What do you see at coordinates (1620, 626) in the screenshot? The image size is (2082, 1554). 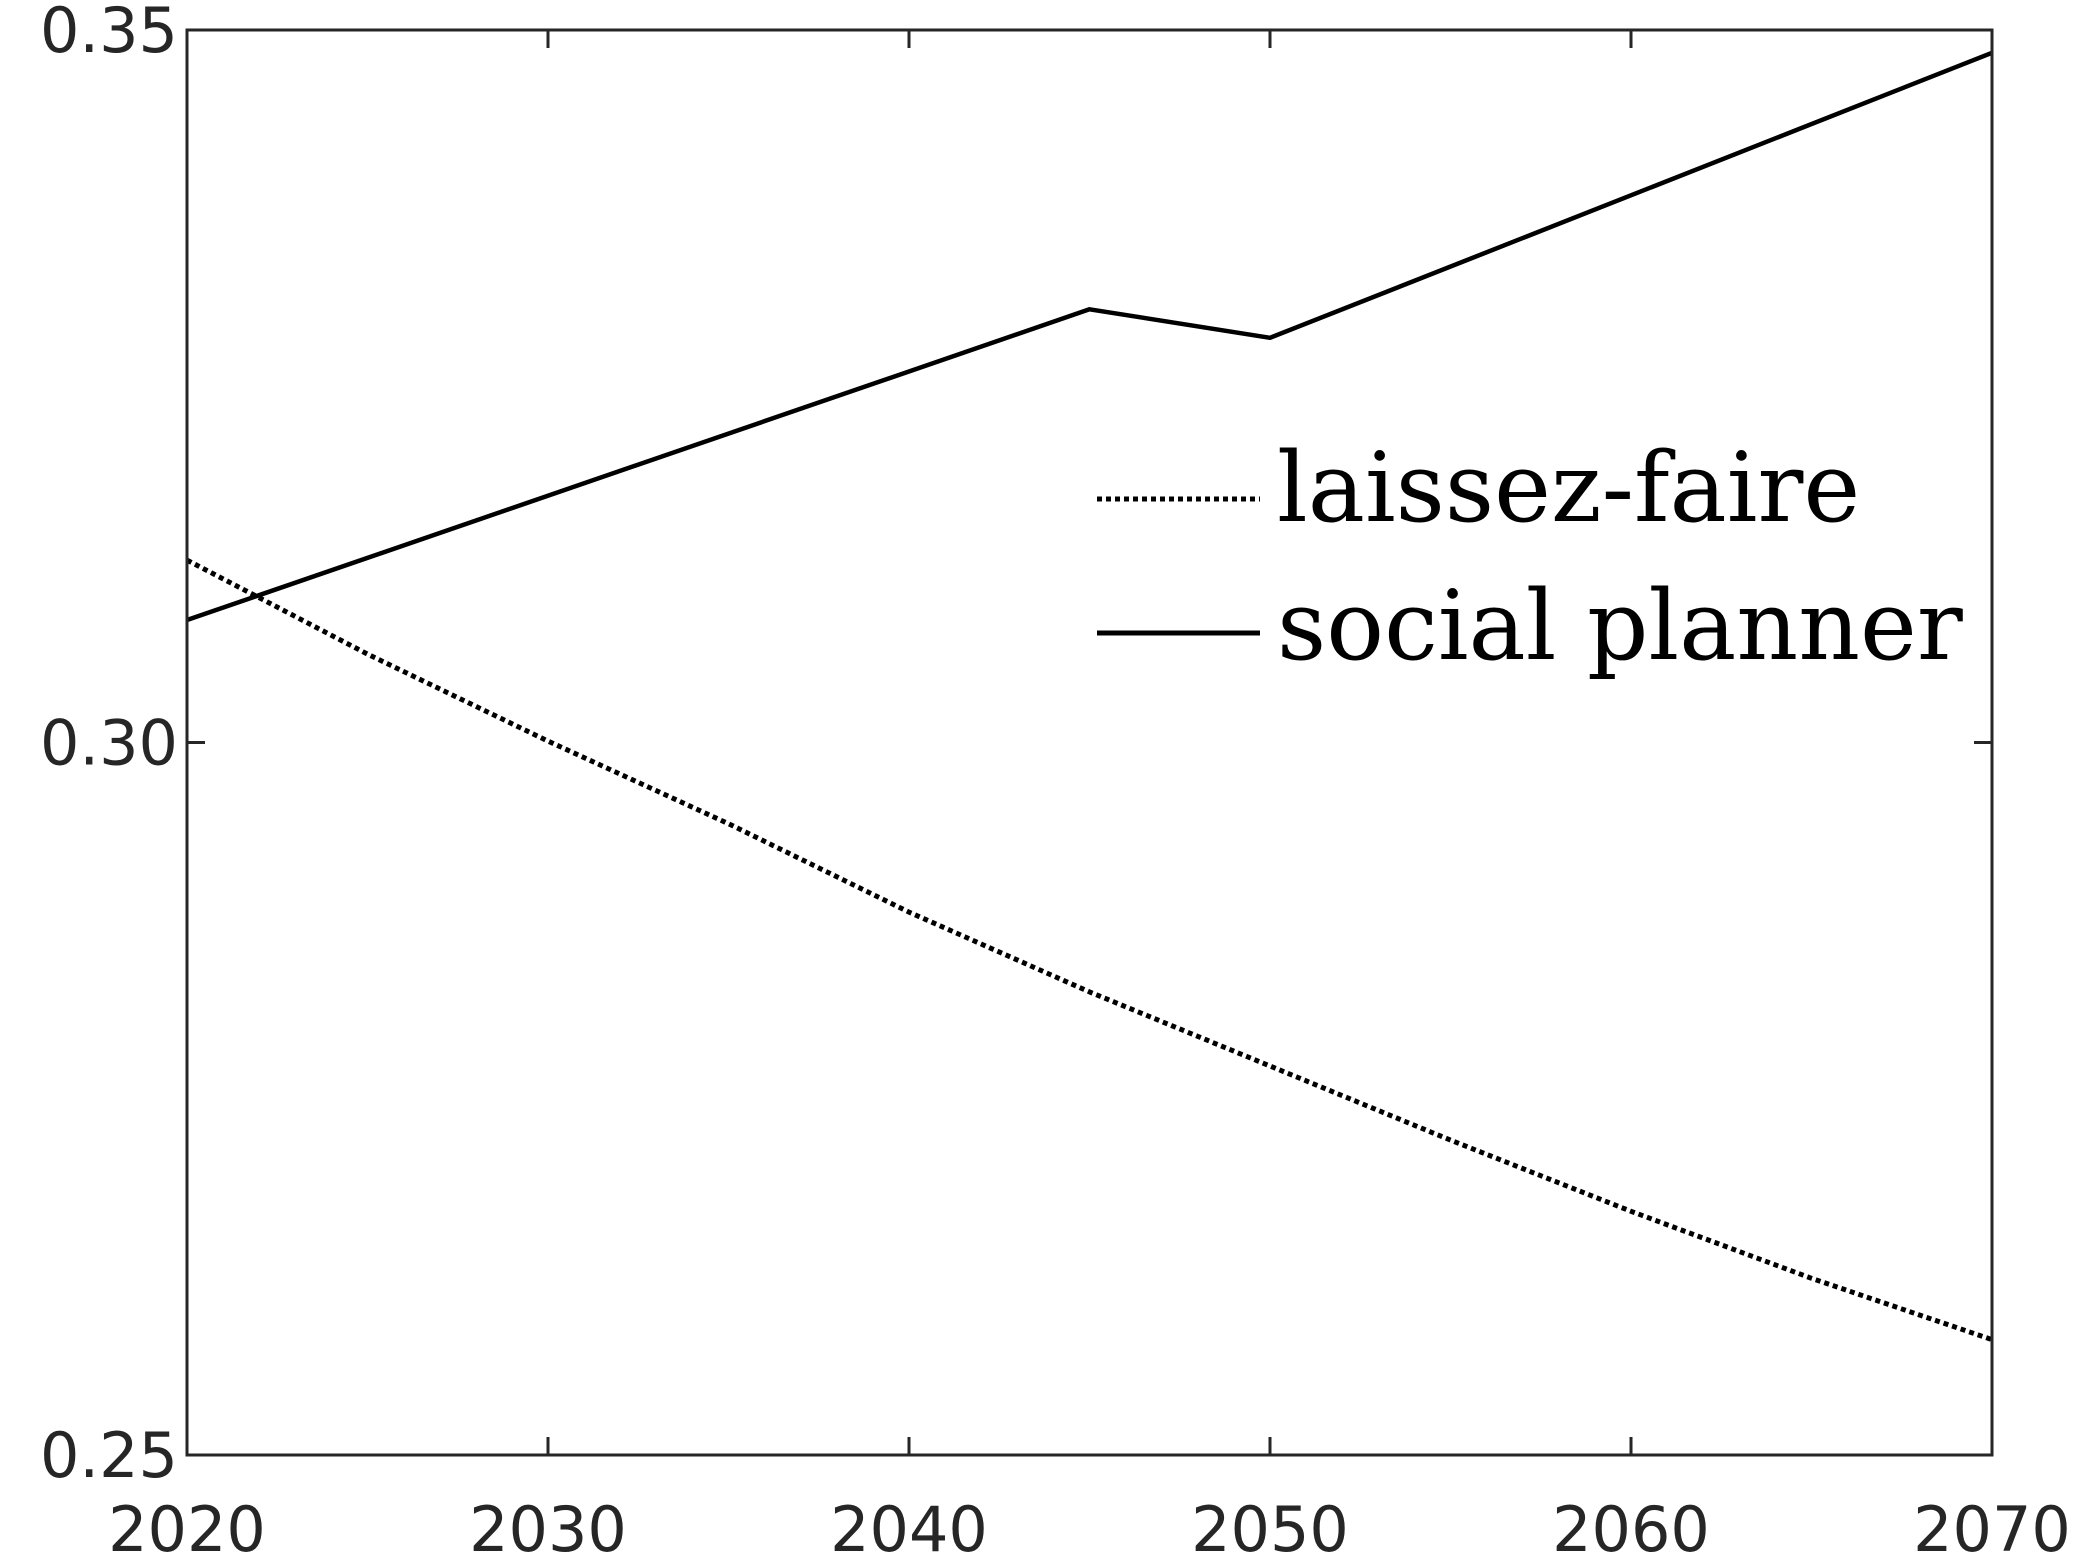 I see `legend-label-social-planner: social planner` at bounding box center [1620, 626].